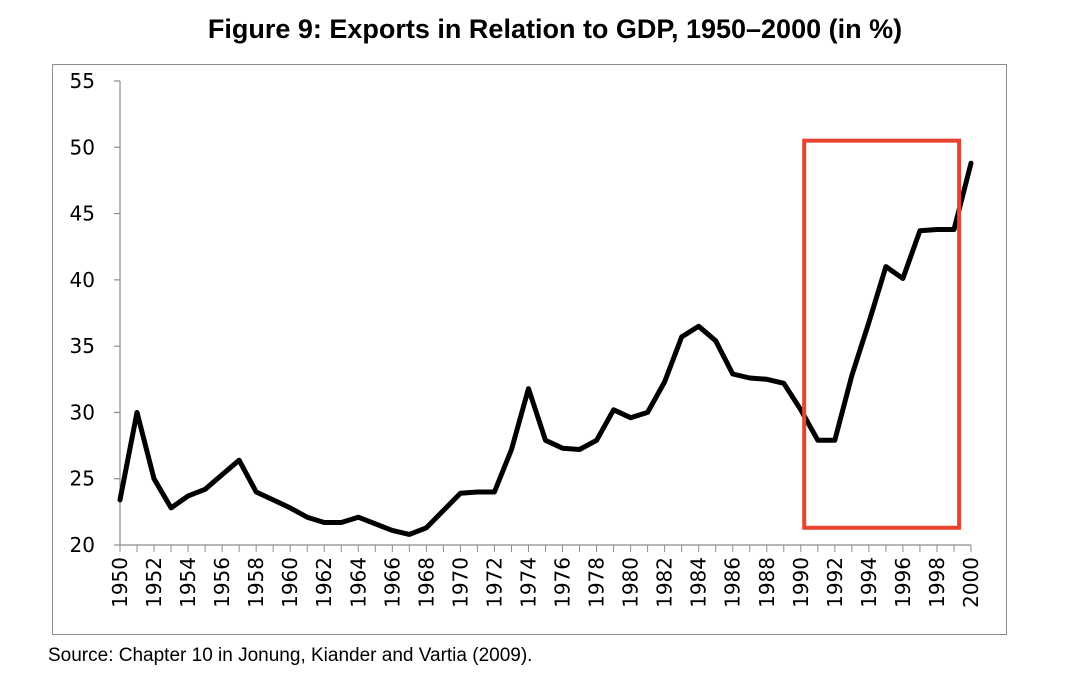 This screenshot has height=692, width=1068. What do you see at coordinates (82, 280) in the screenshot?
I see `y-tick-label: 40` at bounding box center [82, 280].